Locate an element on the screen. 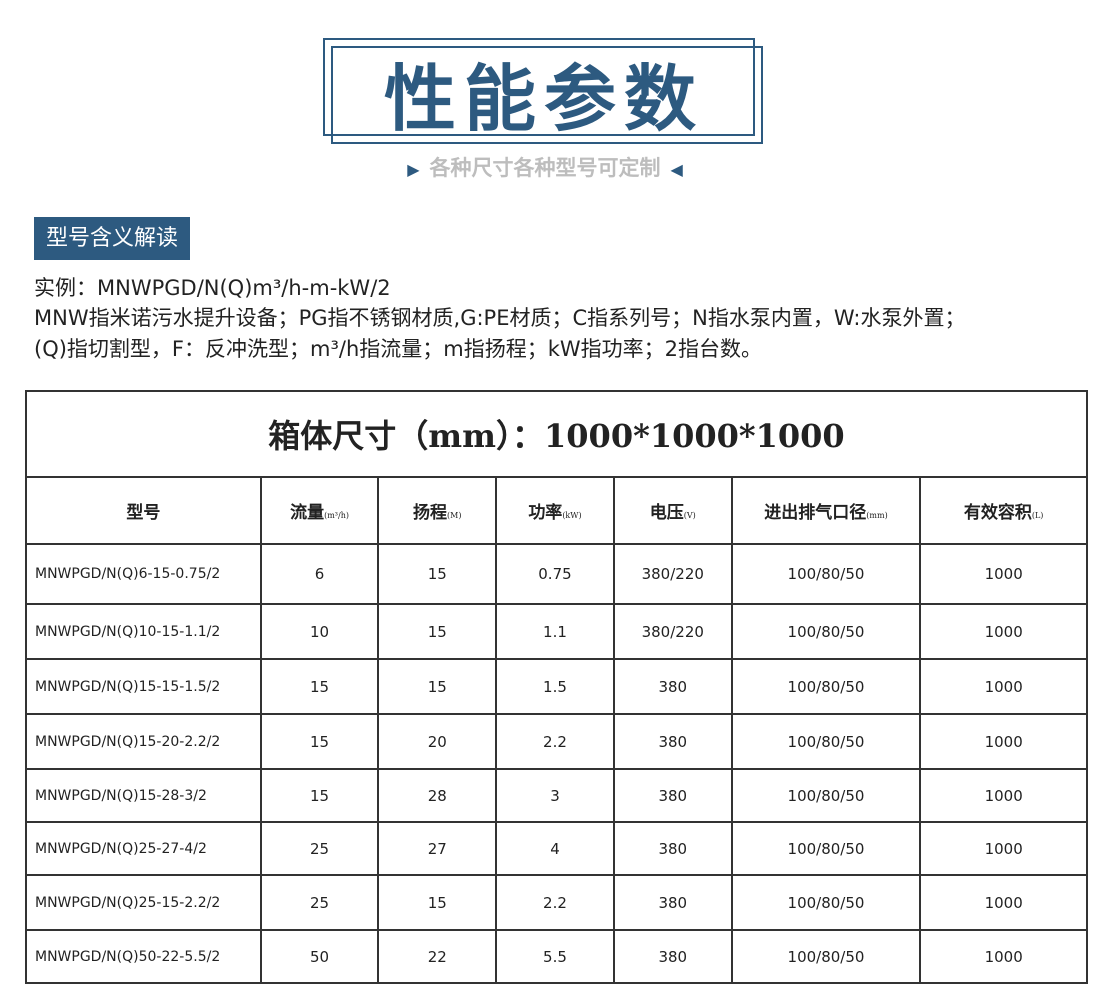 The width and height of the screenshot is (1110, 989). value-cell: 22 is located at coordinates (437, 956).